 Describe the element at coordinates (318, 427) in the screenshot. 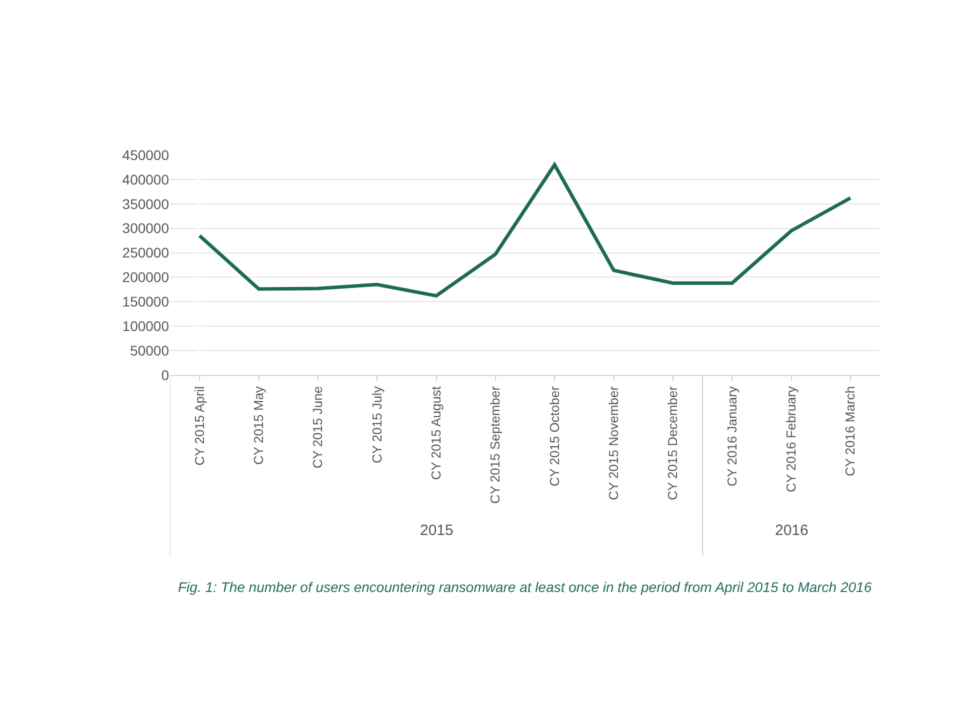

I see `x-tick-label: CY 2015 June` at that location.